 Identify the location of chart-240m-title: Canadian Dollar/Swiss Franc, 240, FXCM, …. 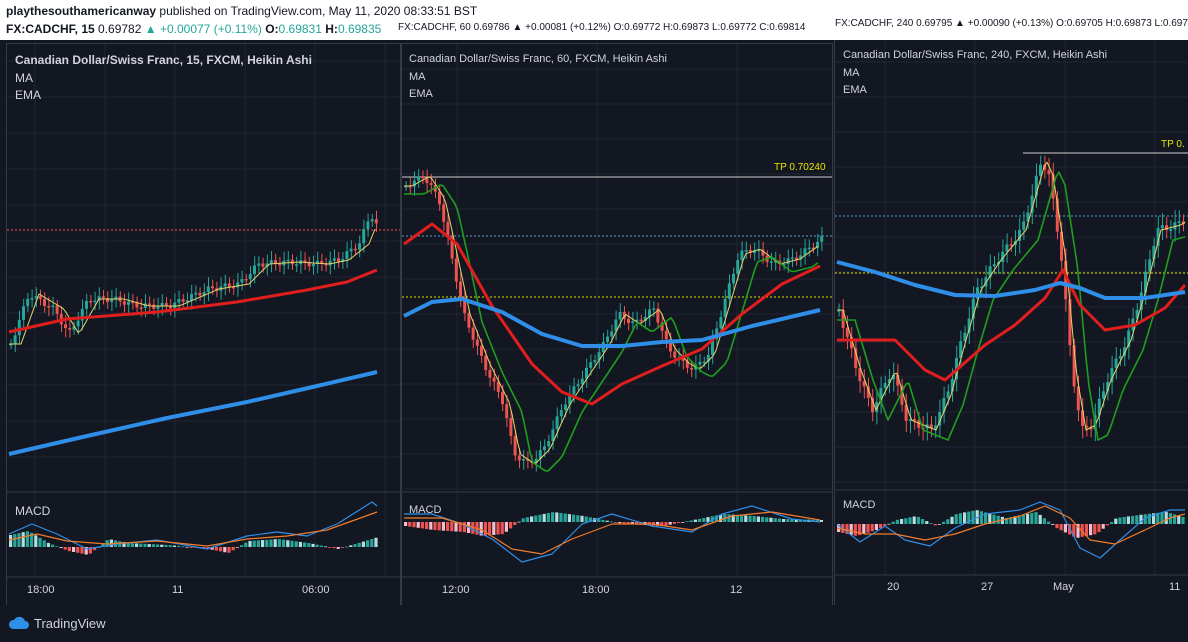
(975, 55).